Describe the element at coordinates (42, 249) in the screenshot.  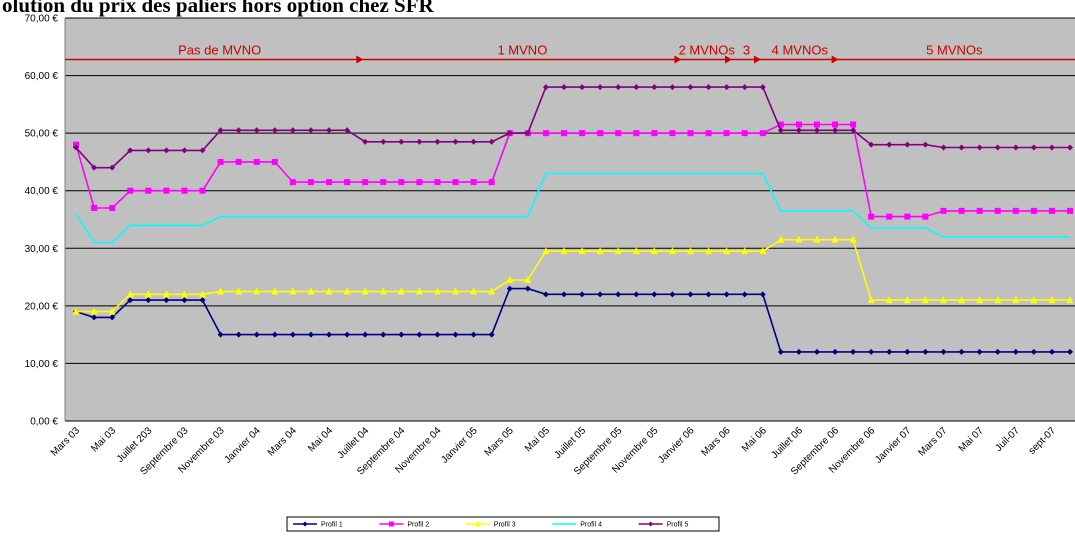
I see `y-tick-label: 30,00 €` at that location.